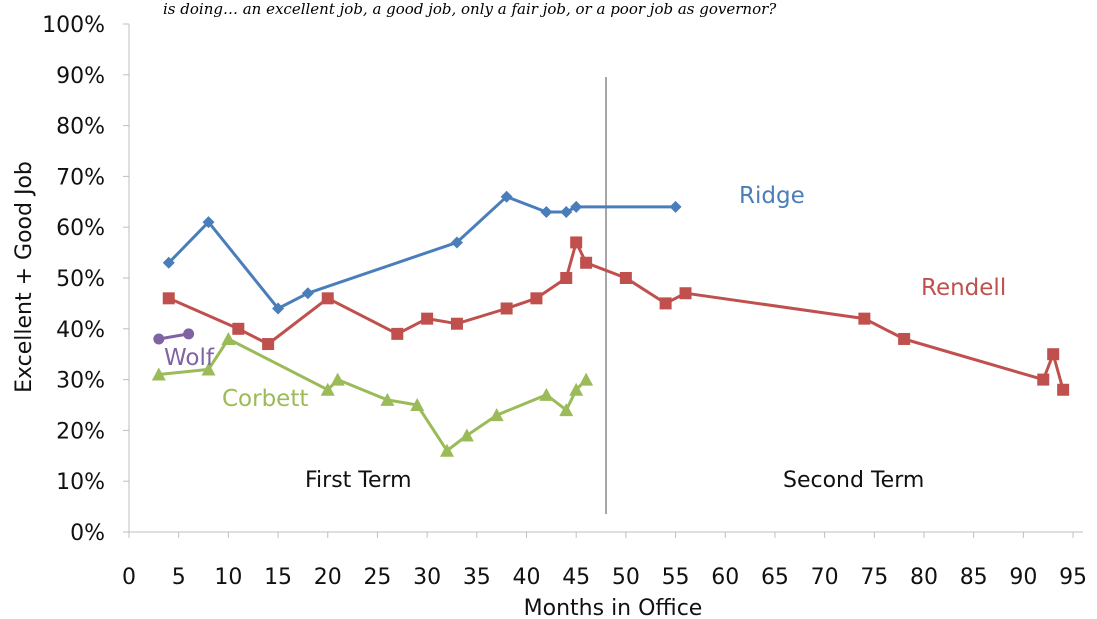 The height and width of the screenshot is (619, 1097). I want to click on x-tick-label: 55, so click(676, 577).